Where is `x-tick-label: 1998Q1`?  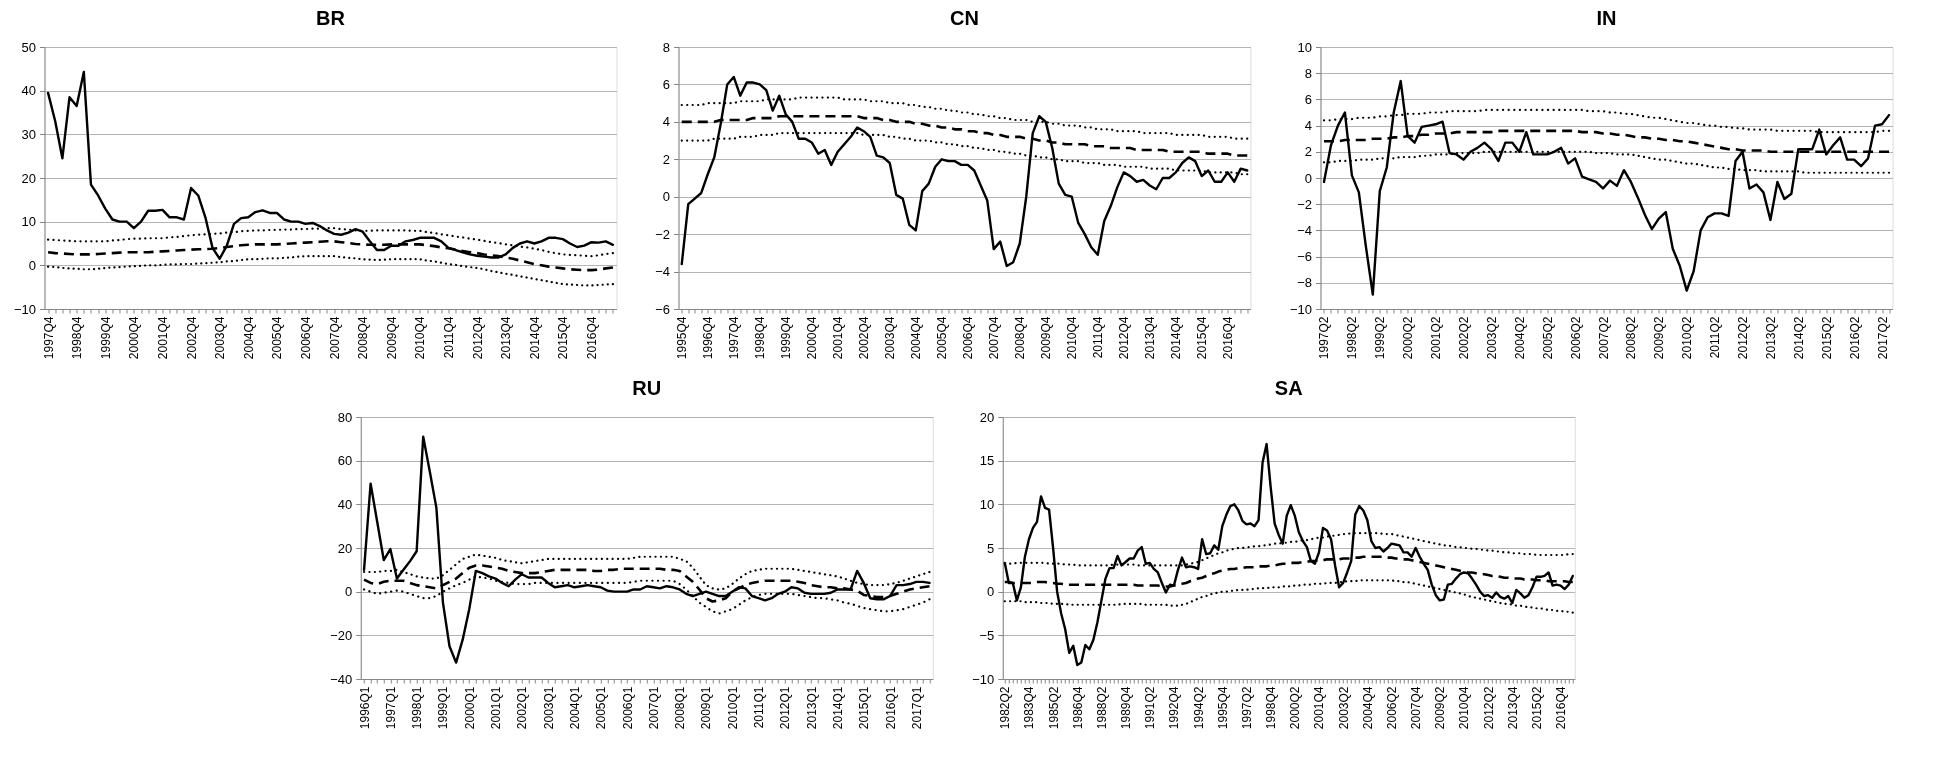 x-tick-label: 1998Q1 is located at coordinates (417, 708).